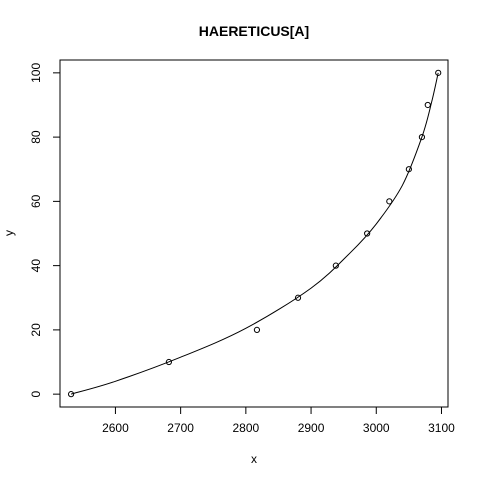  I want to click on x-tick-label: 2600, so click(115, 428).